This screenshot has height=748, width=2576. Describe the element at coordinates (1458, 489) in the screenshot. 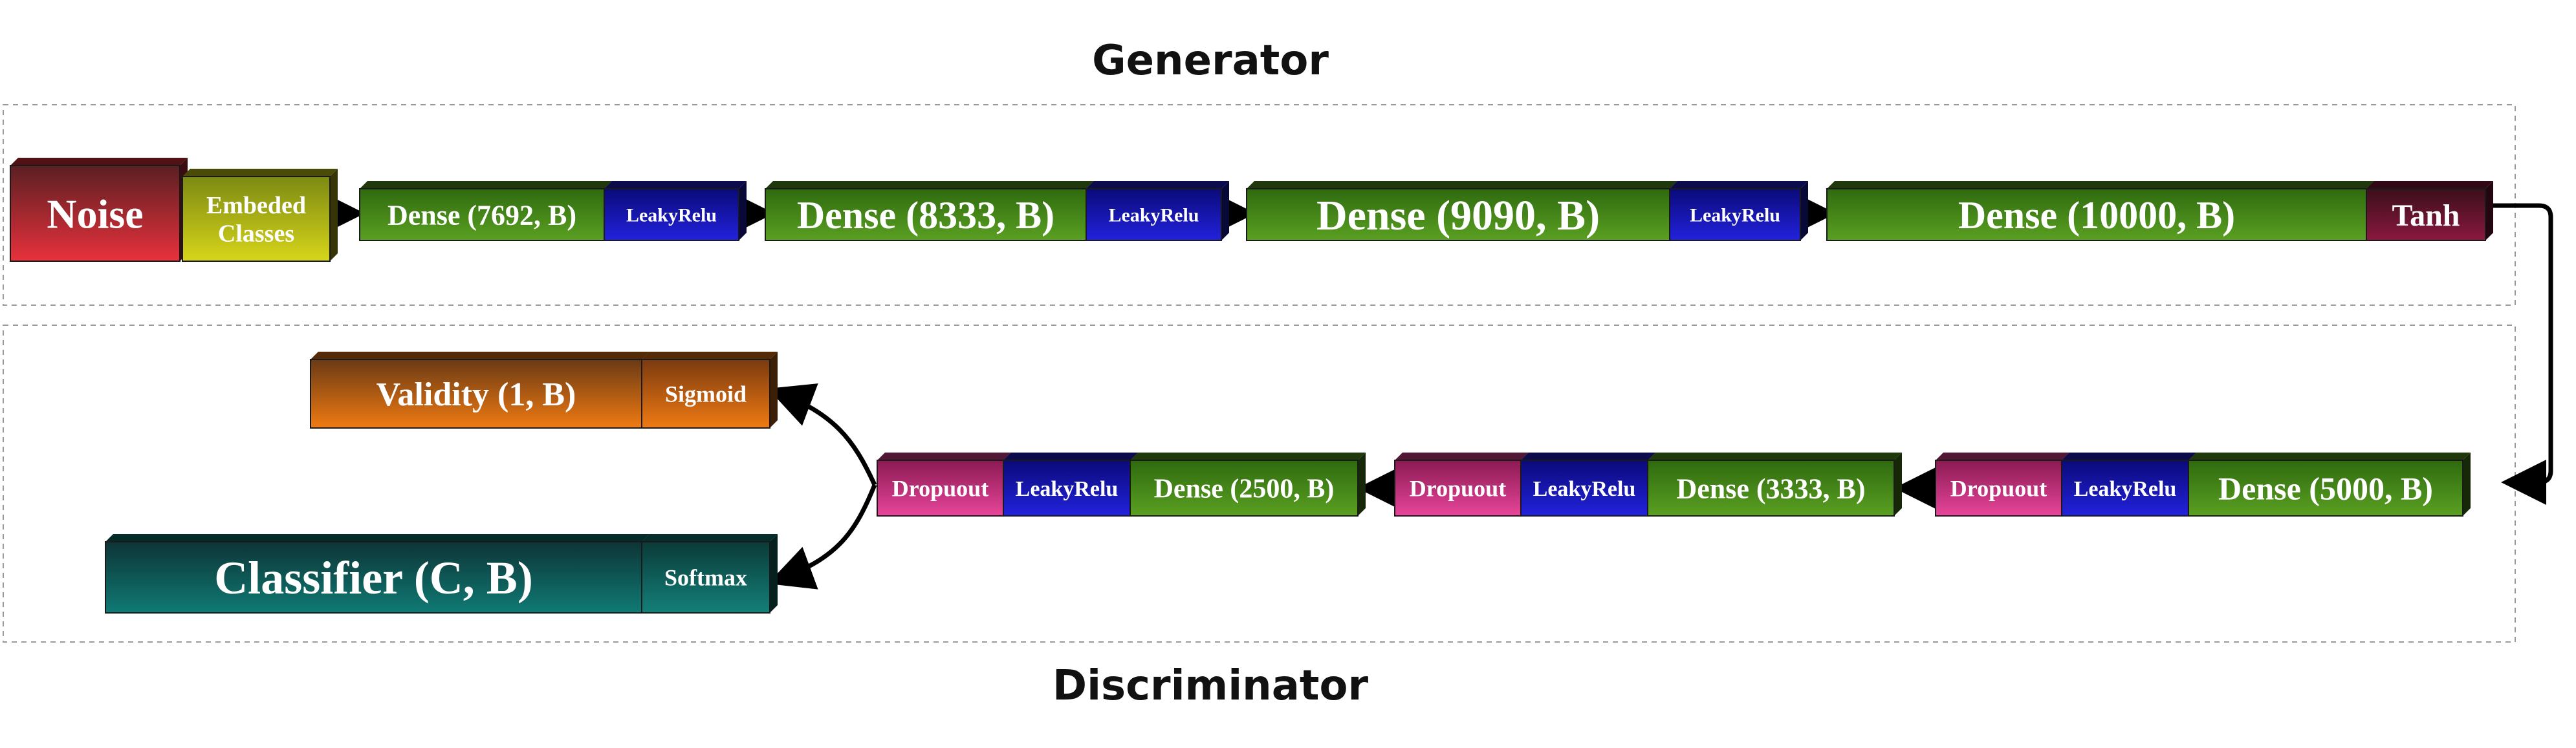

I see `dropout-2-block-label: Dropuout` at that location.